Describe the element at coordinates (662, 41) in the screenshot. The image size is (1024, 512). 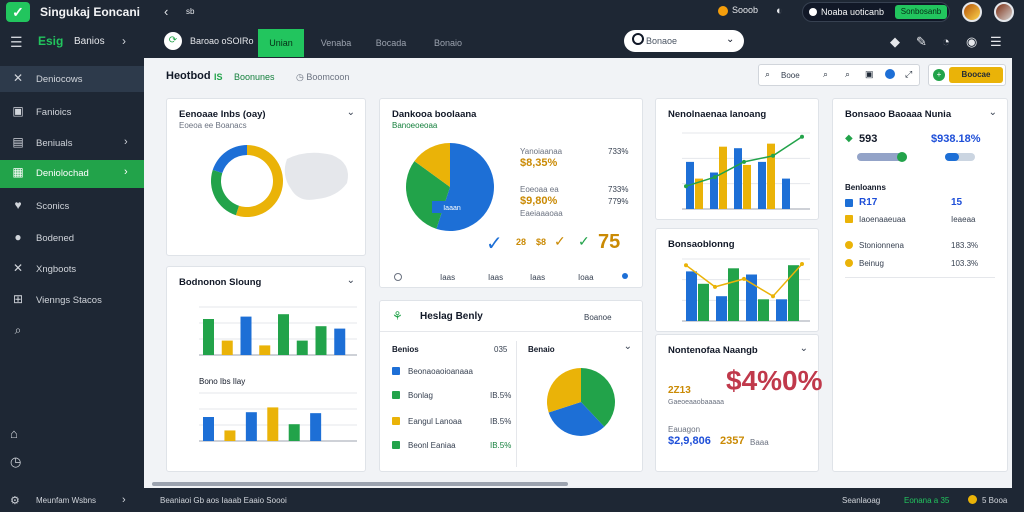
I see `search-placeholder: Bonaoe` at that location.